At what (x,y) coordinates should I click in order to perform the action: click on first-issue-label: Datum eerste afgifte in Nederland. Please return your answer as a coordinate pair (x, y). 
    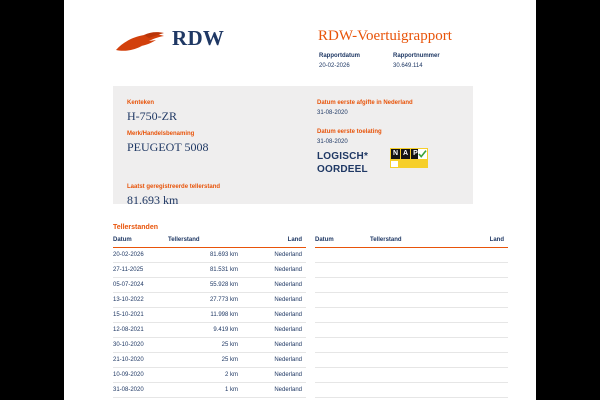
    Looking at the image, I should click on (365, 103).